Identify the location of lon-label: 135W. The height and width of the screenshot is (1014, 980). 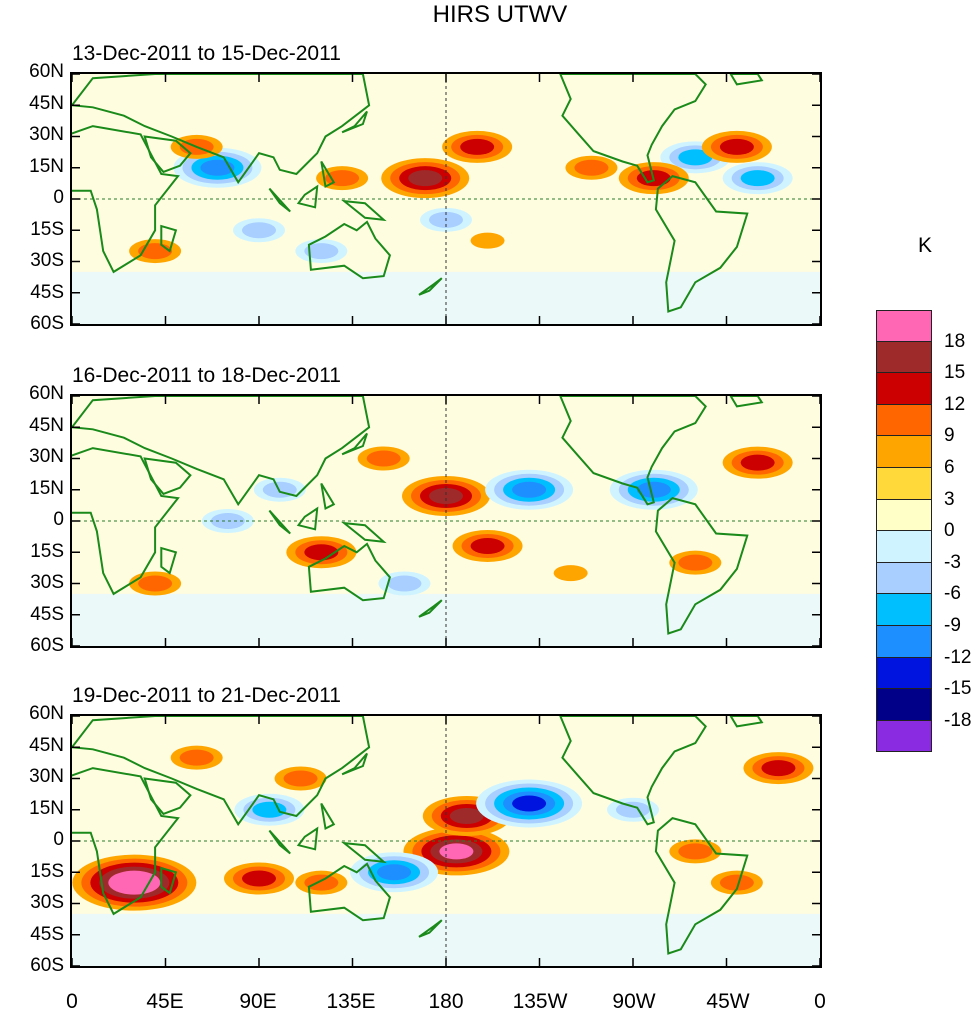
(540, 1001).